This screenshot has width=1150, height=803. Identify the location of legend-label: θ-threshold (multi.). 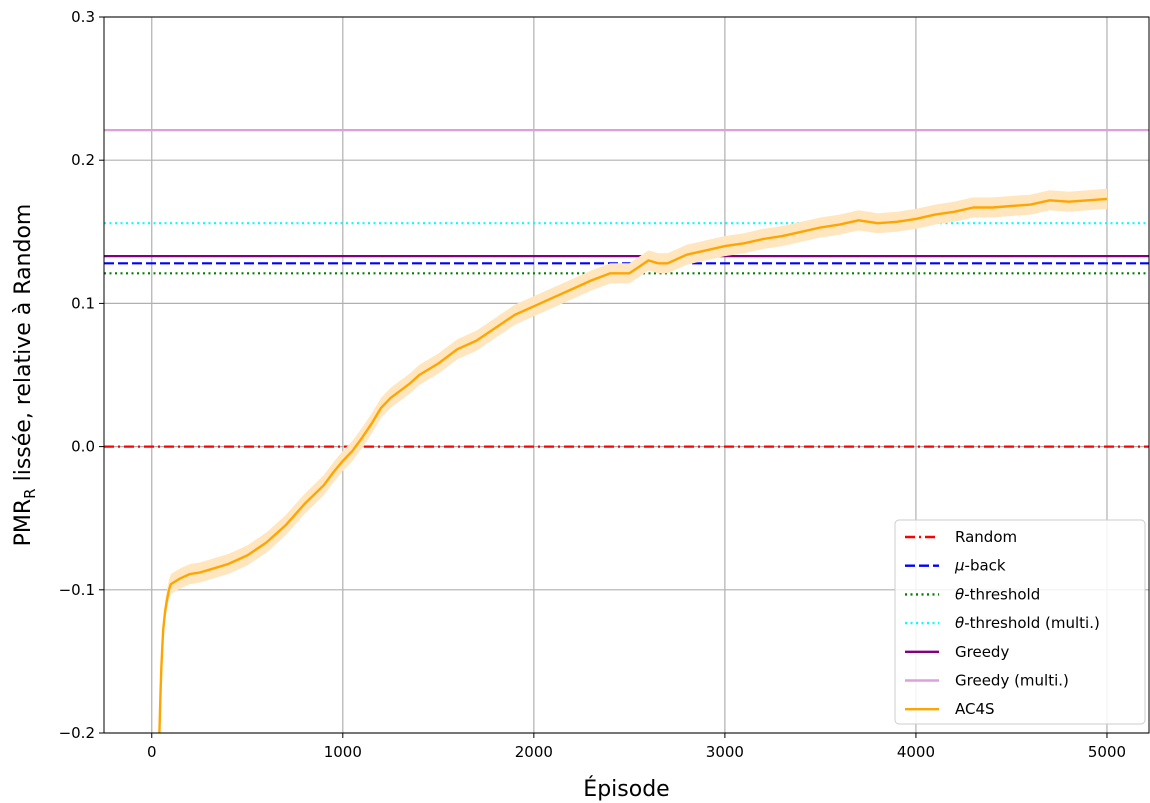
(1027, 623).